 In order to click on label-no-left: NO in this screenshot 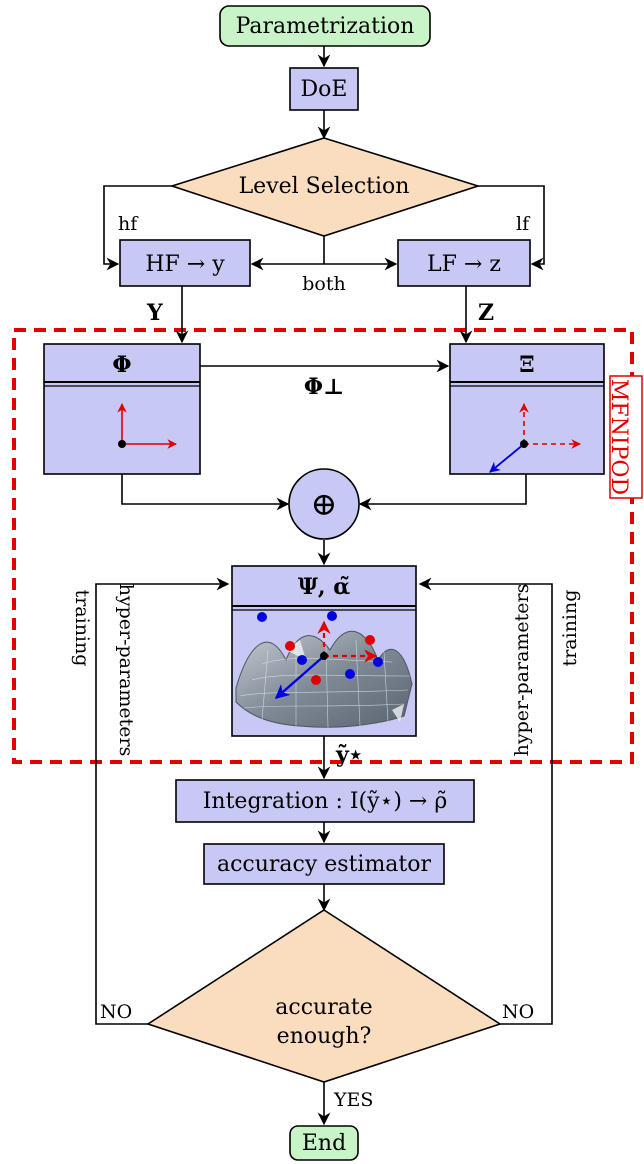, I will do `click(116, 1012)`.